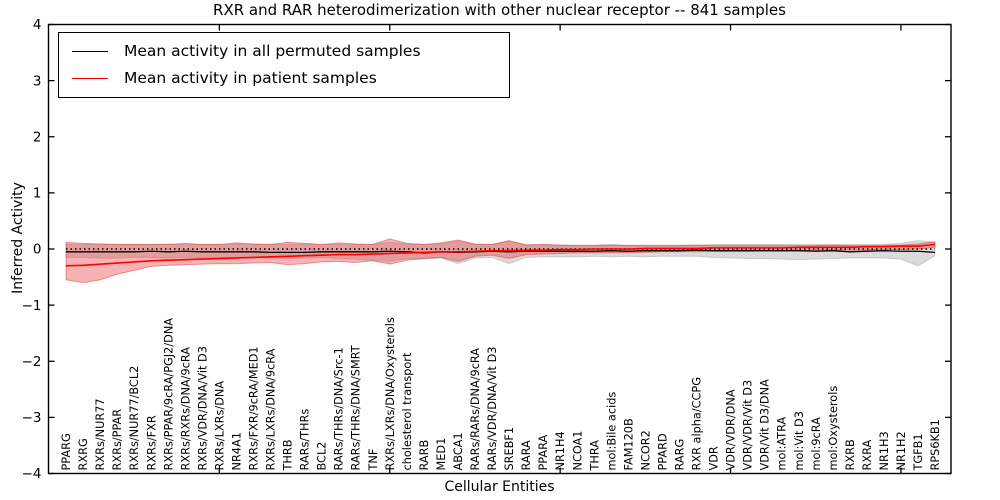 This screenshot has height=500, width=1000. I want to click on y-tick-label: 4, so click(37, 25).